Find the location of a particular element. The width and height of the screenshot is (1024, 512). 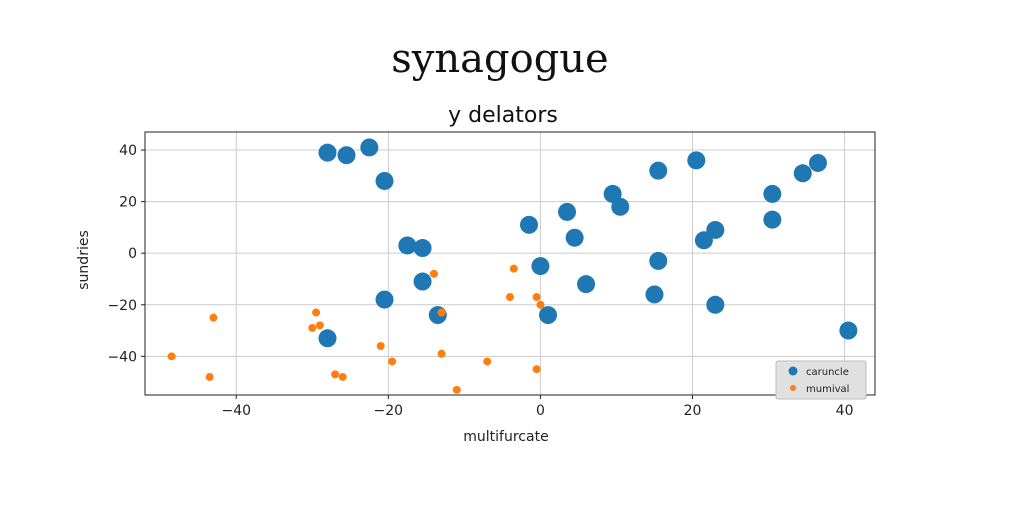

y-axis-label: sundries is located at coordinates (84, 259).